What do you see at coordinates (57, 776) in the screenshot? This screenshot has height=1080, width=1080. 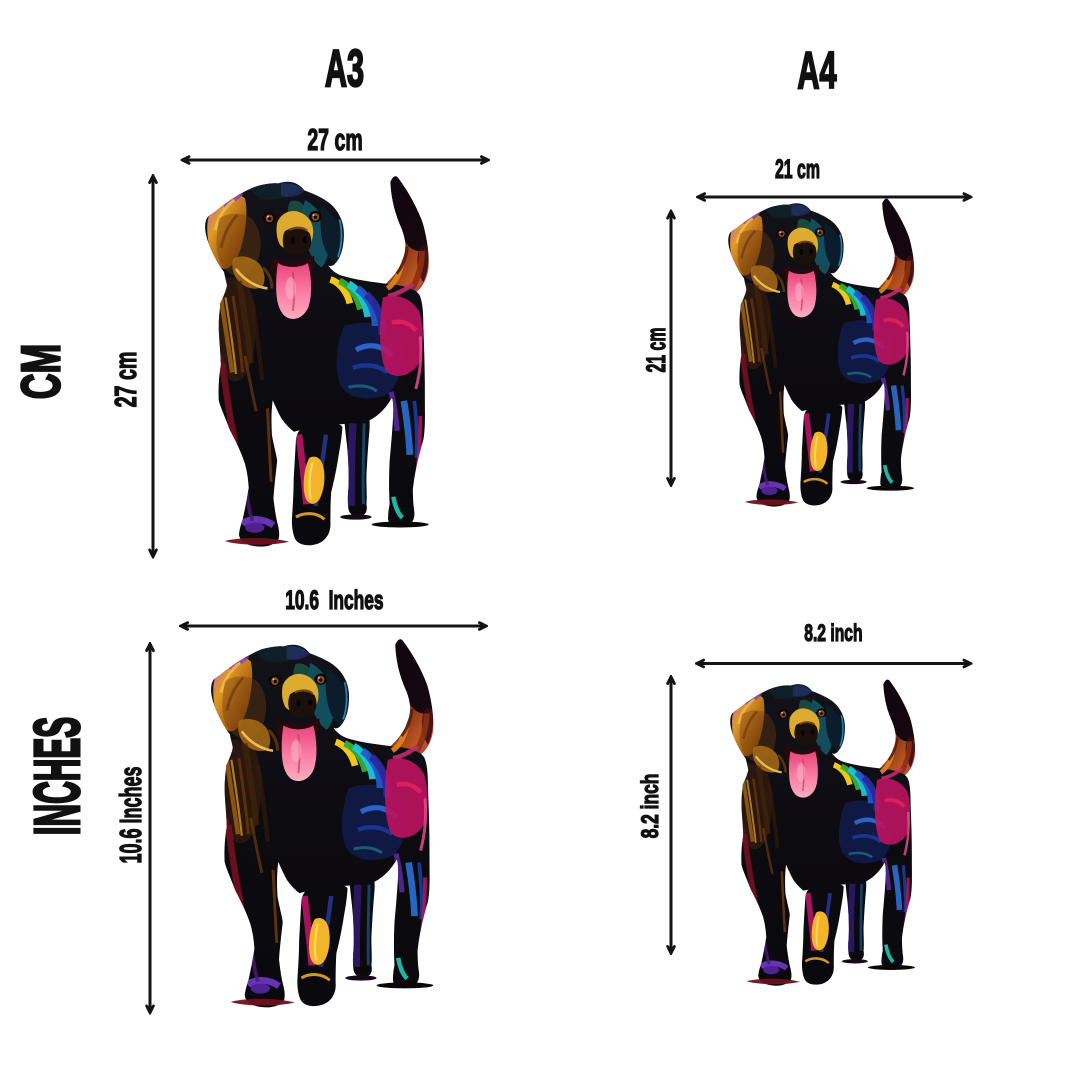 I see `svg-text: INCHES` at bounding box center [57, 776].